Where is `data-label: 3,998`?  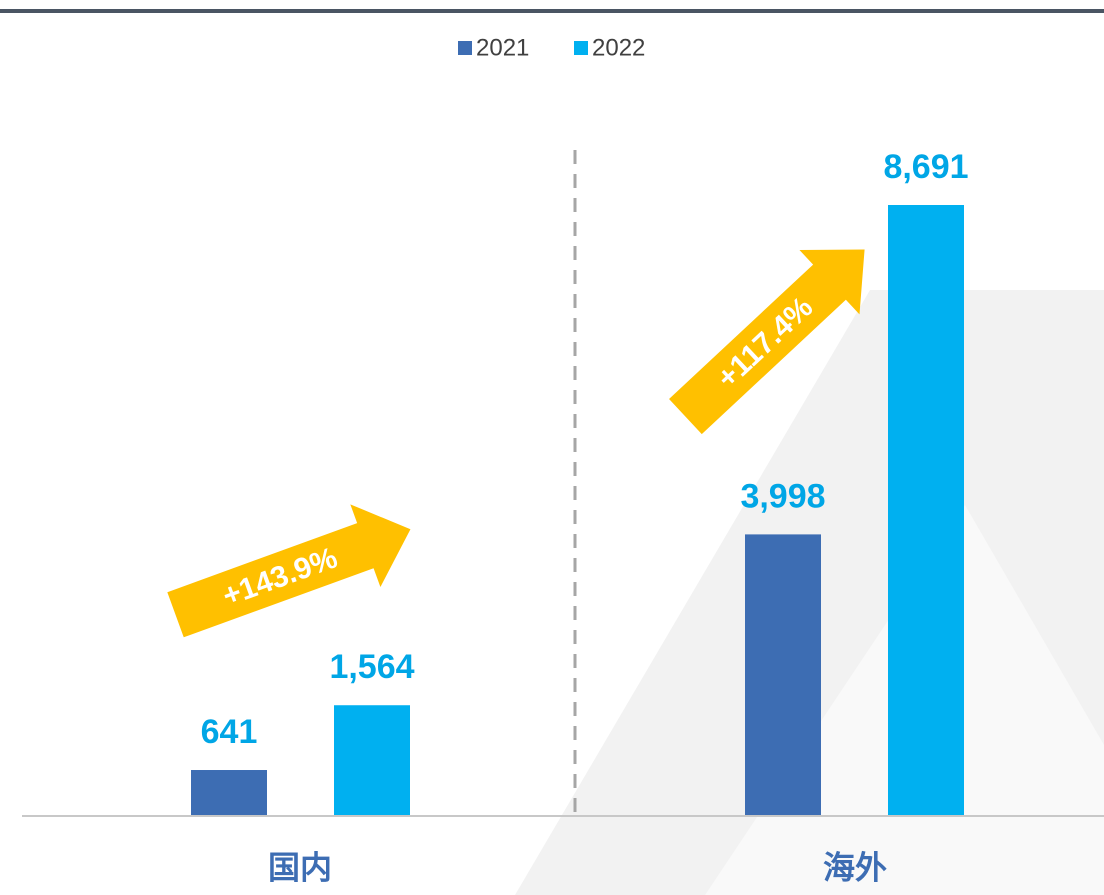
data-label: 3,998 is located at coordinates (782, 496).